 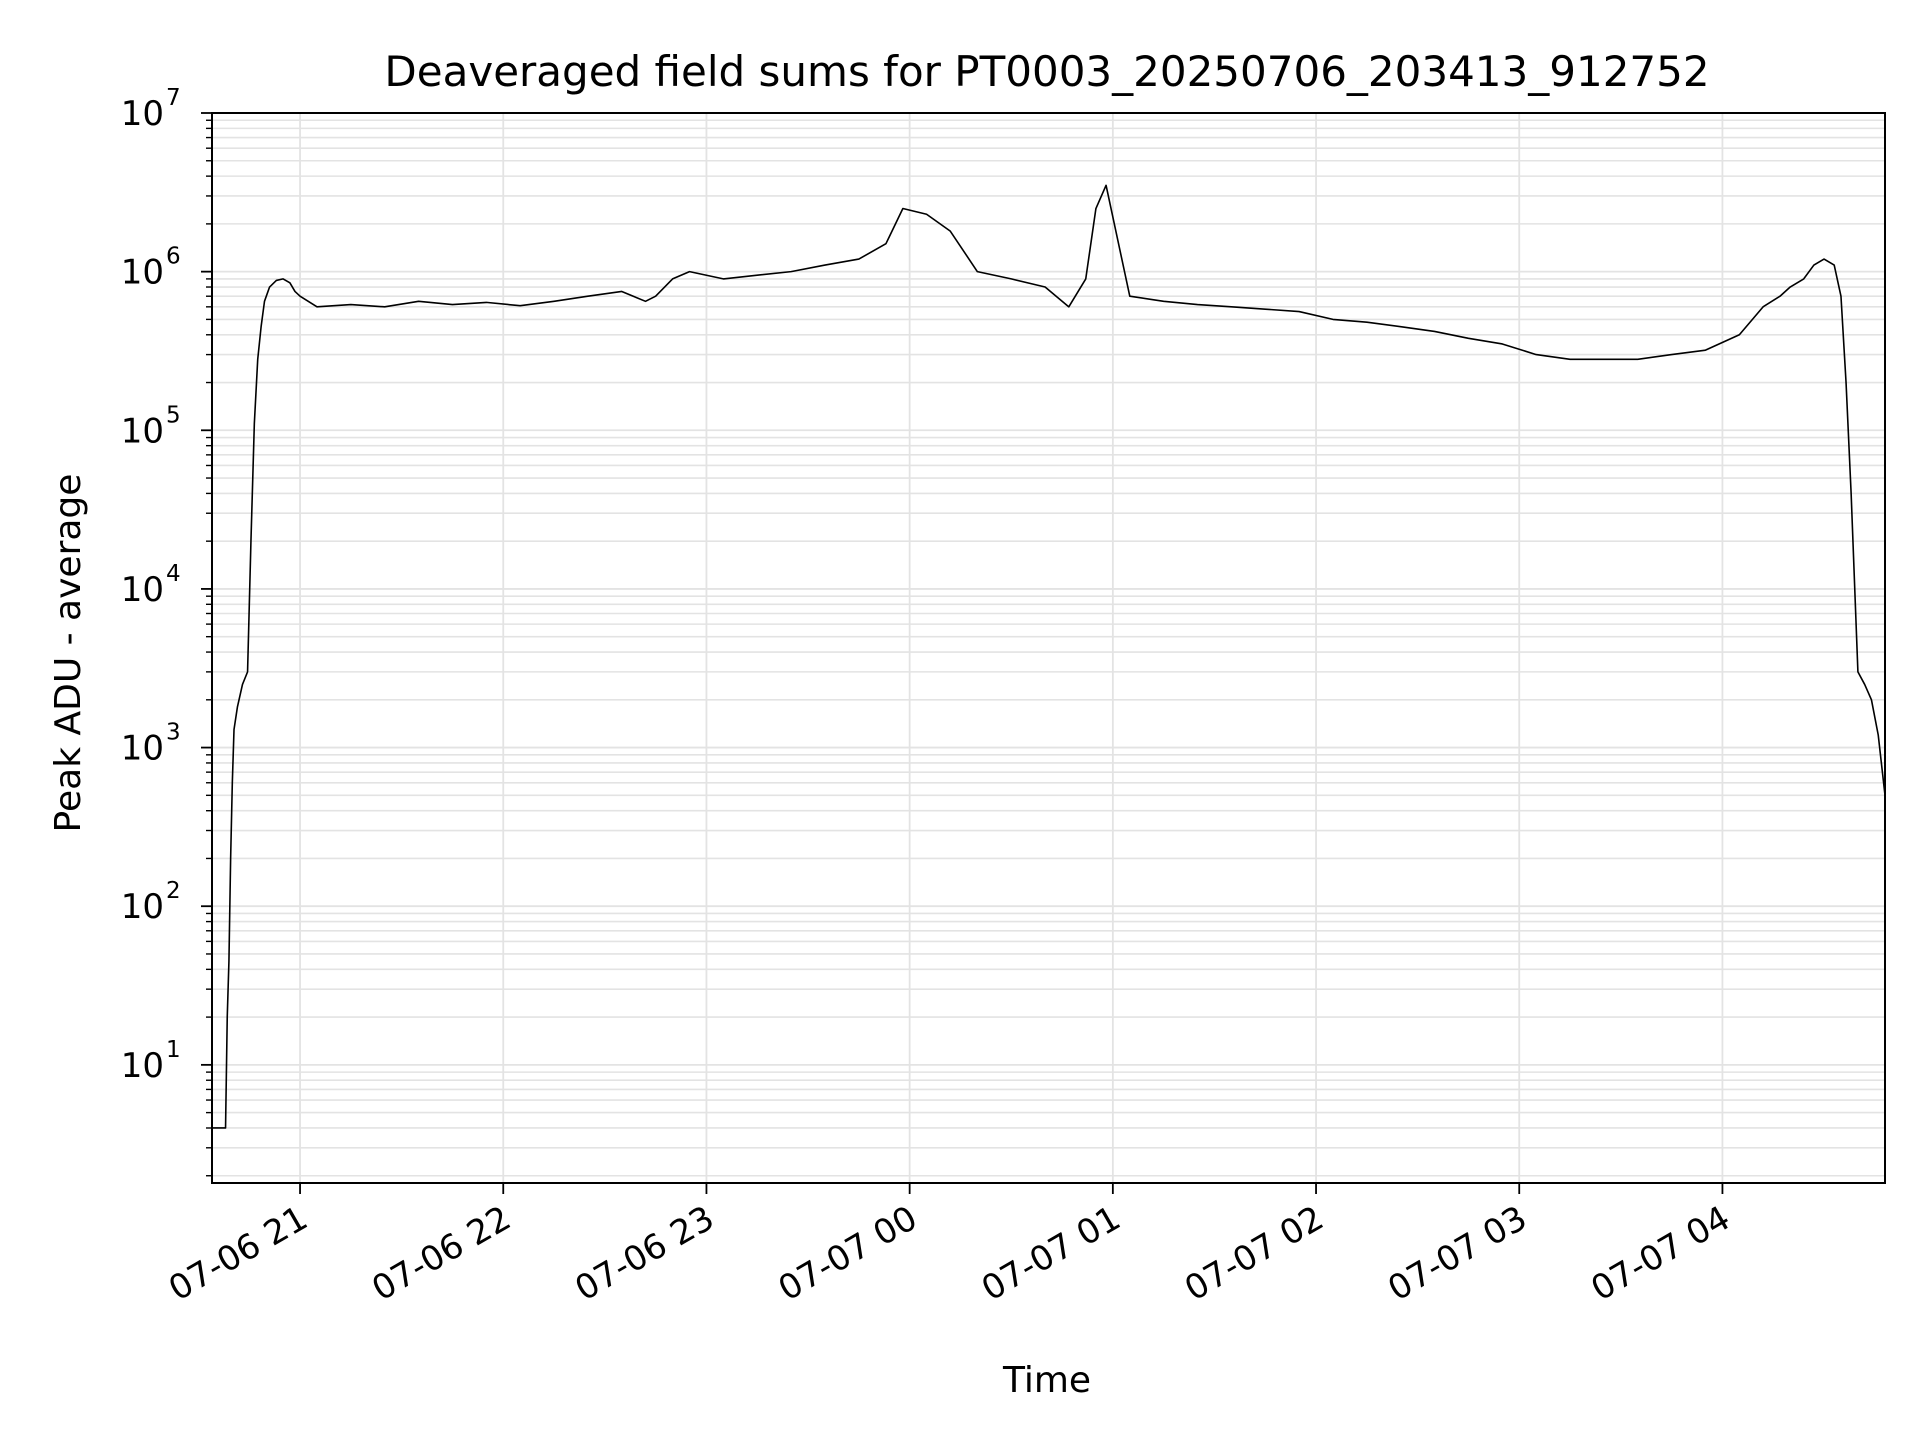 I want to click on y-tick-label: 10 1, so click(x=151, y=1061).